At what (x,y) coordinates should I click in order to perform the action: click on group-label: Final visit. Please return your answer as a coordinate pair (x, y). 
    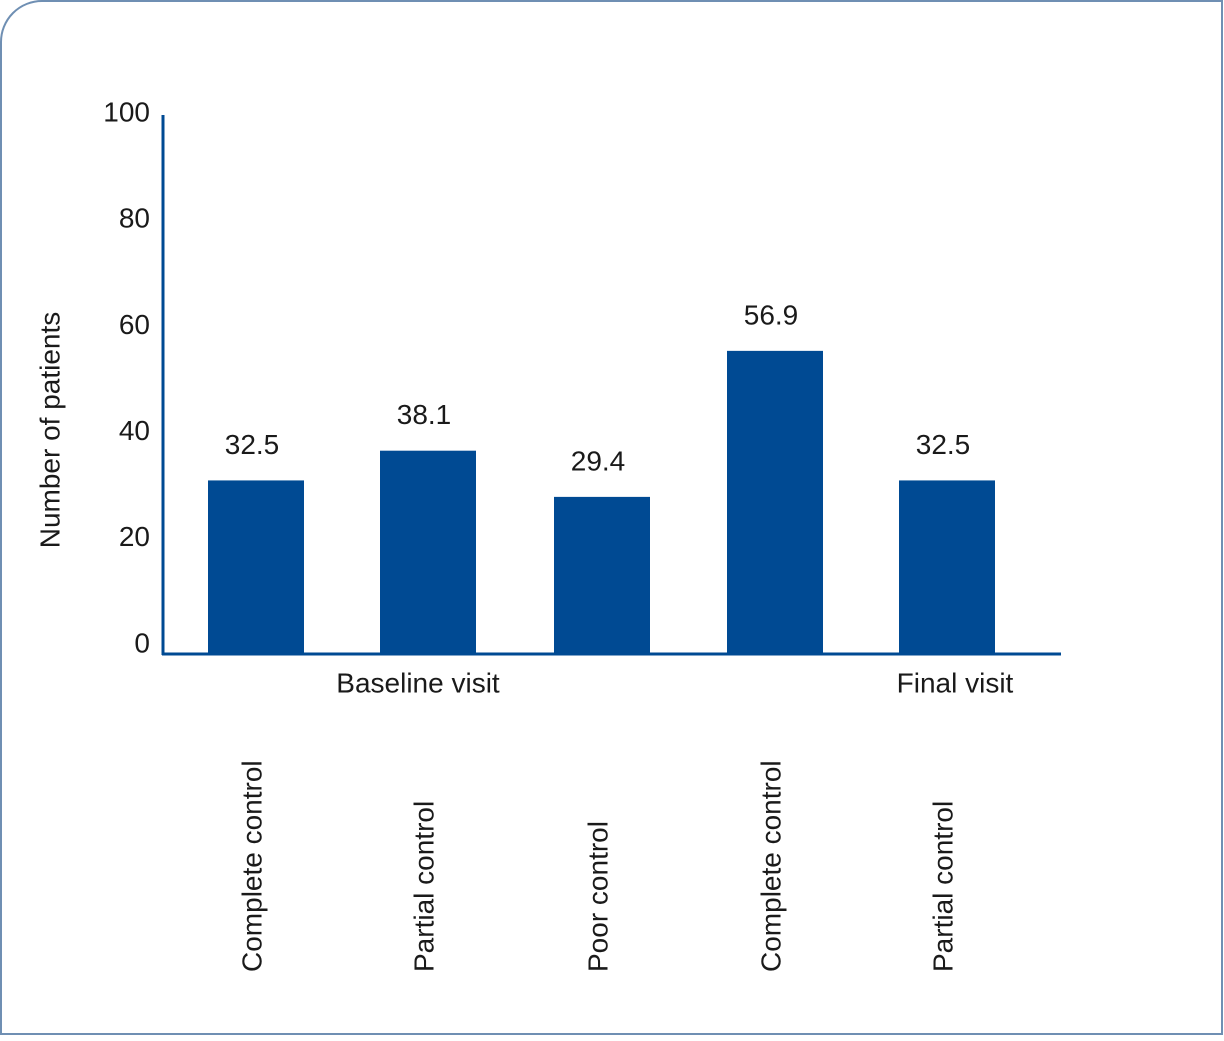
    Looking at the image, I should click on (955, 682).